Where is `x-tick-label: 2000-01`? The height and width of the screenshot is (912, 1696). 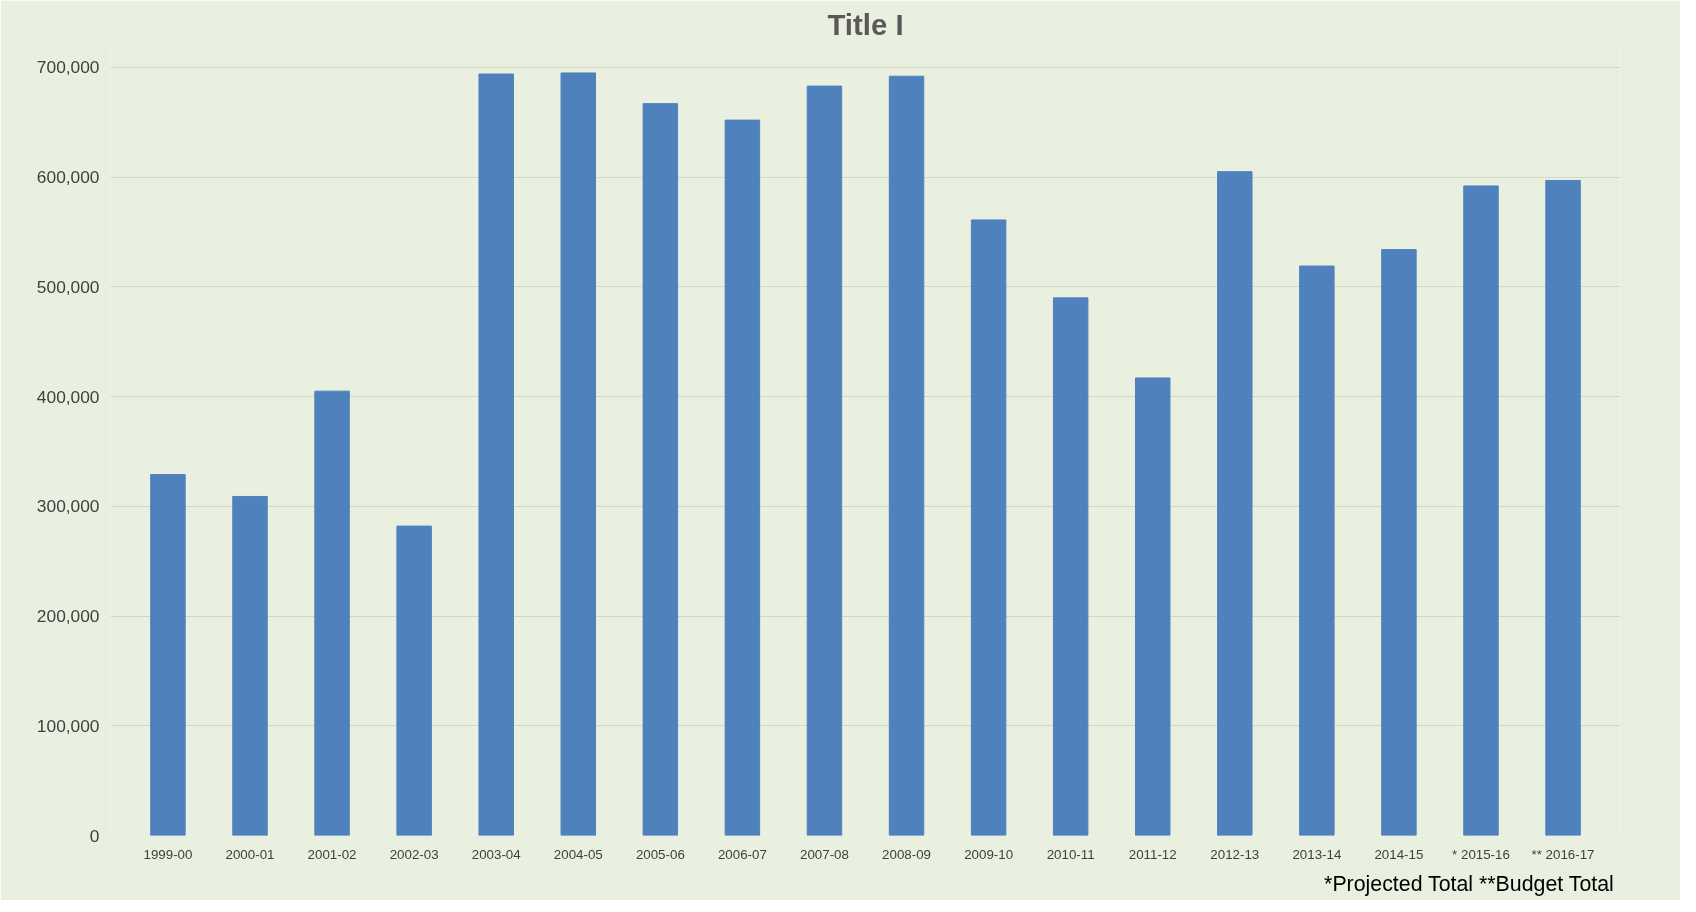 x-tick-label: 2000-01 is located at coordinates (250, 854).